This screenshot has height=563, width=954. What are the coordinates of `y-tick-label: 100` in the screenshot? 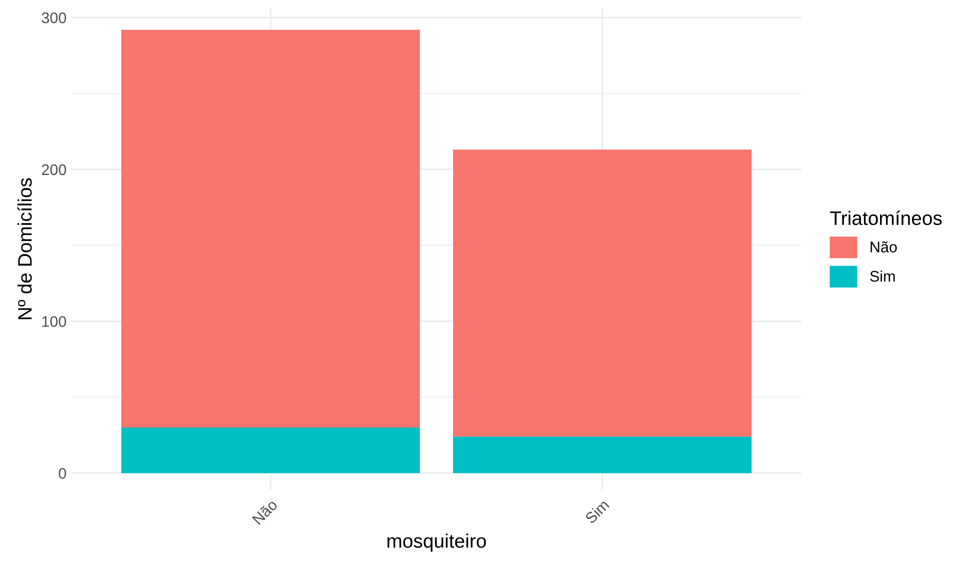 It's located at (54, 321).